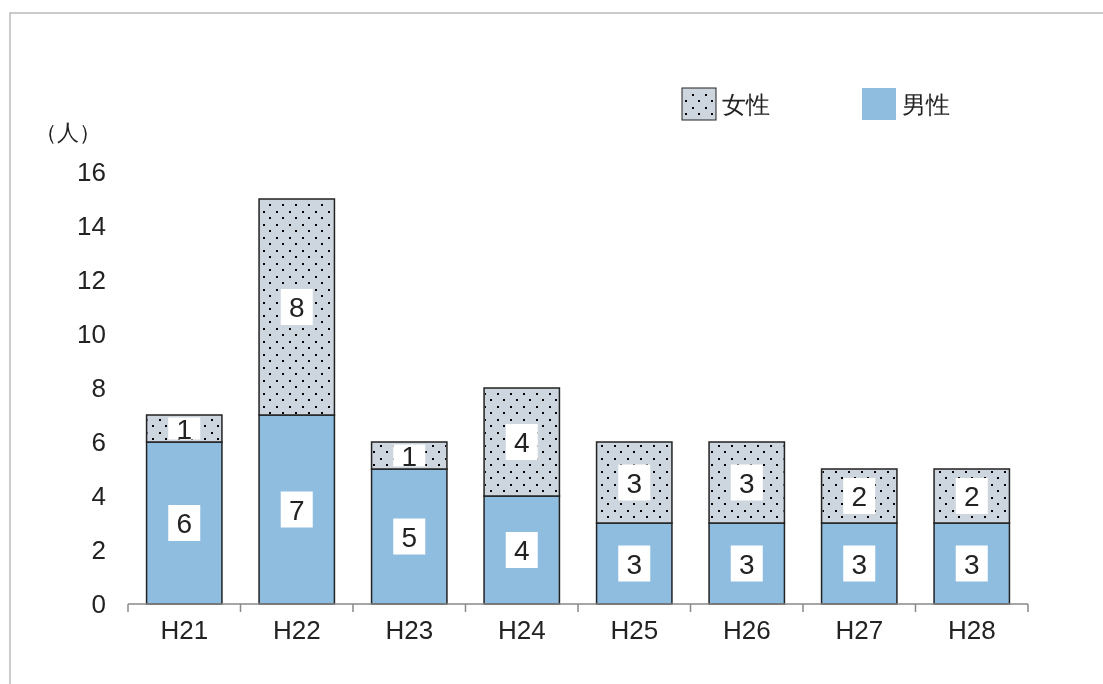 This screenshot has width=1103, height=684. Describe the element at coordinates (296, 630) in the screenshot. I see `x-tick-label: H22` at that location.